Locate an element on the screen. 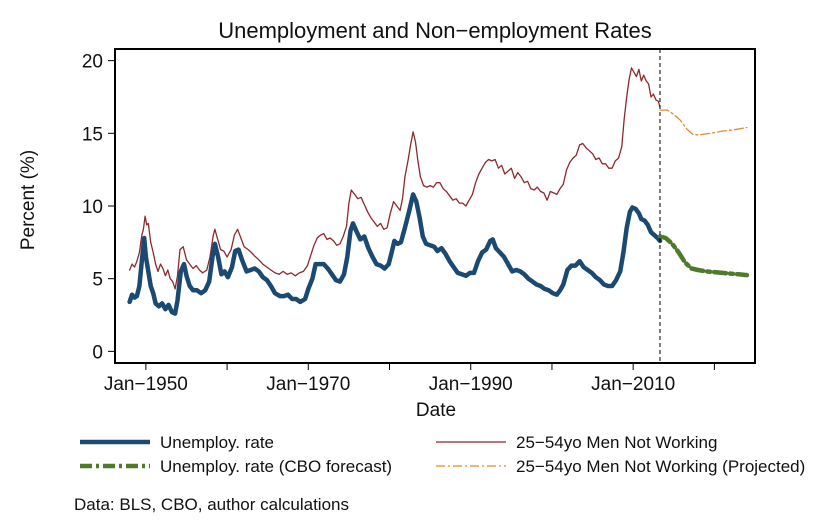  legend-label: 25−54yo Men Not Working is located at coordinates (616, 442).